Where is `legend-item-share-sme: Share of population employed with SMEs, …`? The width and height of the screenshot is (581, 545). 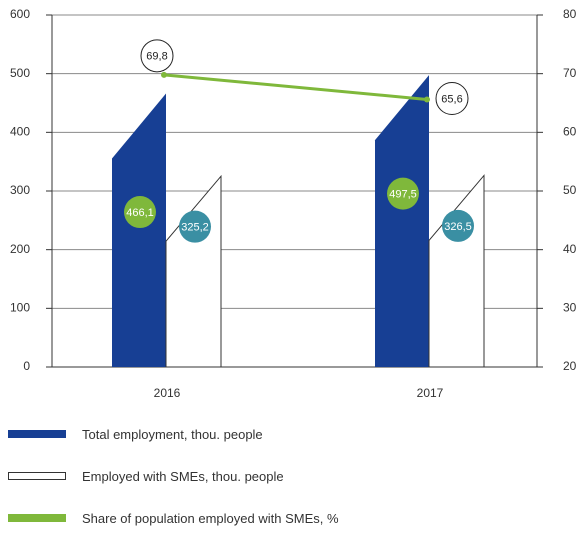 legend-item-share-sme: Share of population employed with SMEs, … is located at coordinates (173, 518).